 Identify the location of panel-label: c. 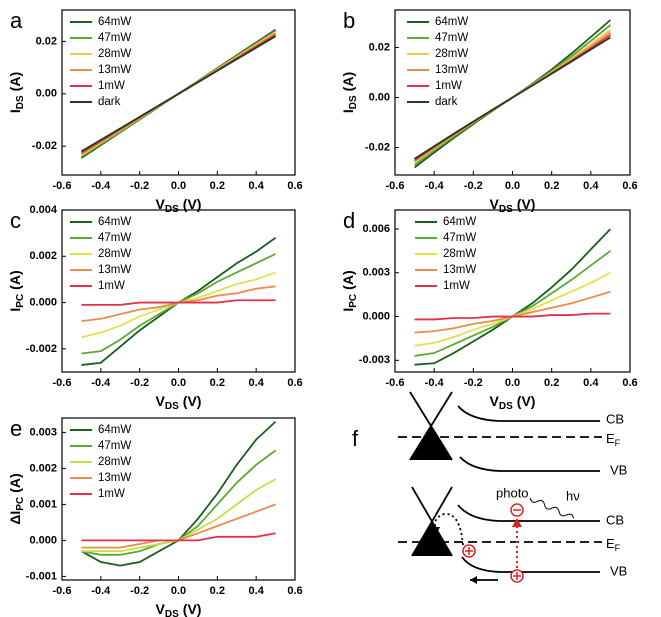
(15, 220).